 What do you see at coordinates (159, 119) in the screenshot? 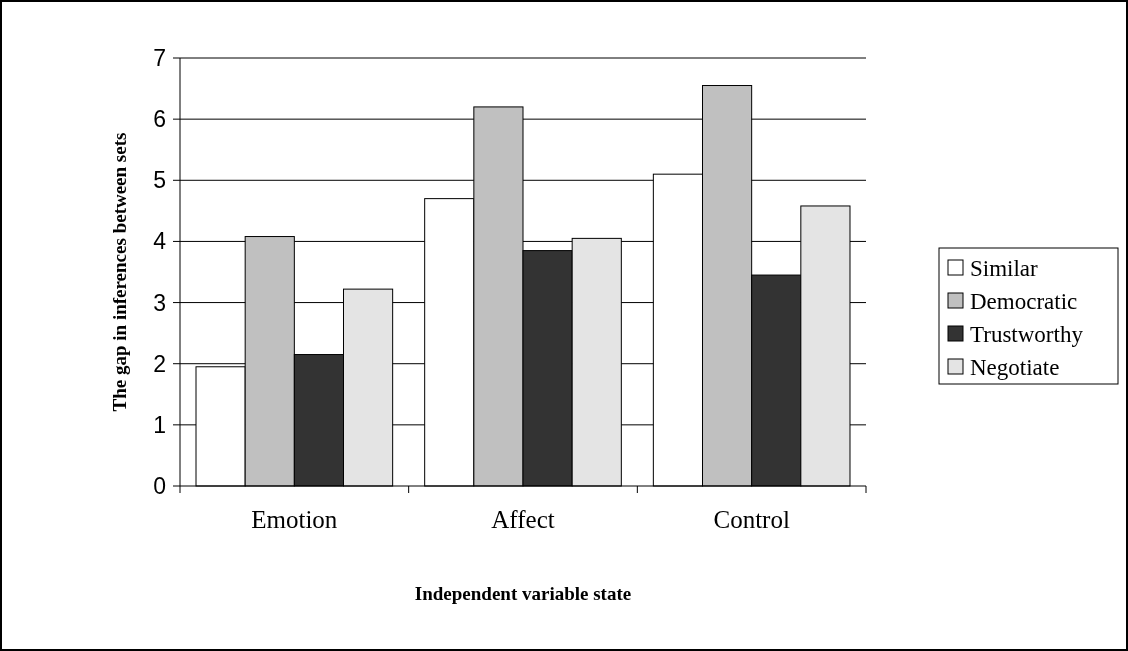
I see `y-tick-label: 6` at bounding box center [159, 119].